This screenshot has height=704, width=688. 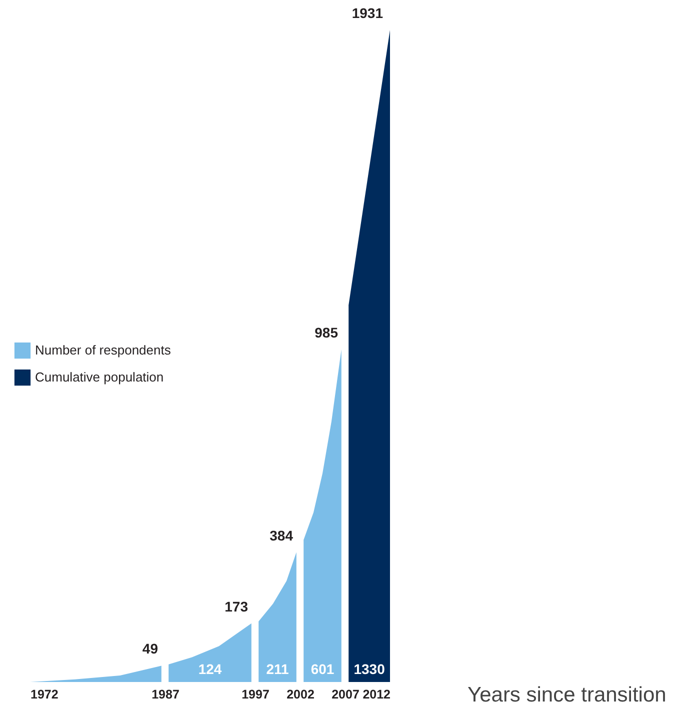 I want to click on legend-label: Cumulative population, so click(x=99, y=377).